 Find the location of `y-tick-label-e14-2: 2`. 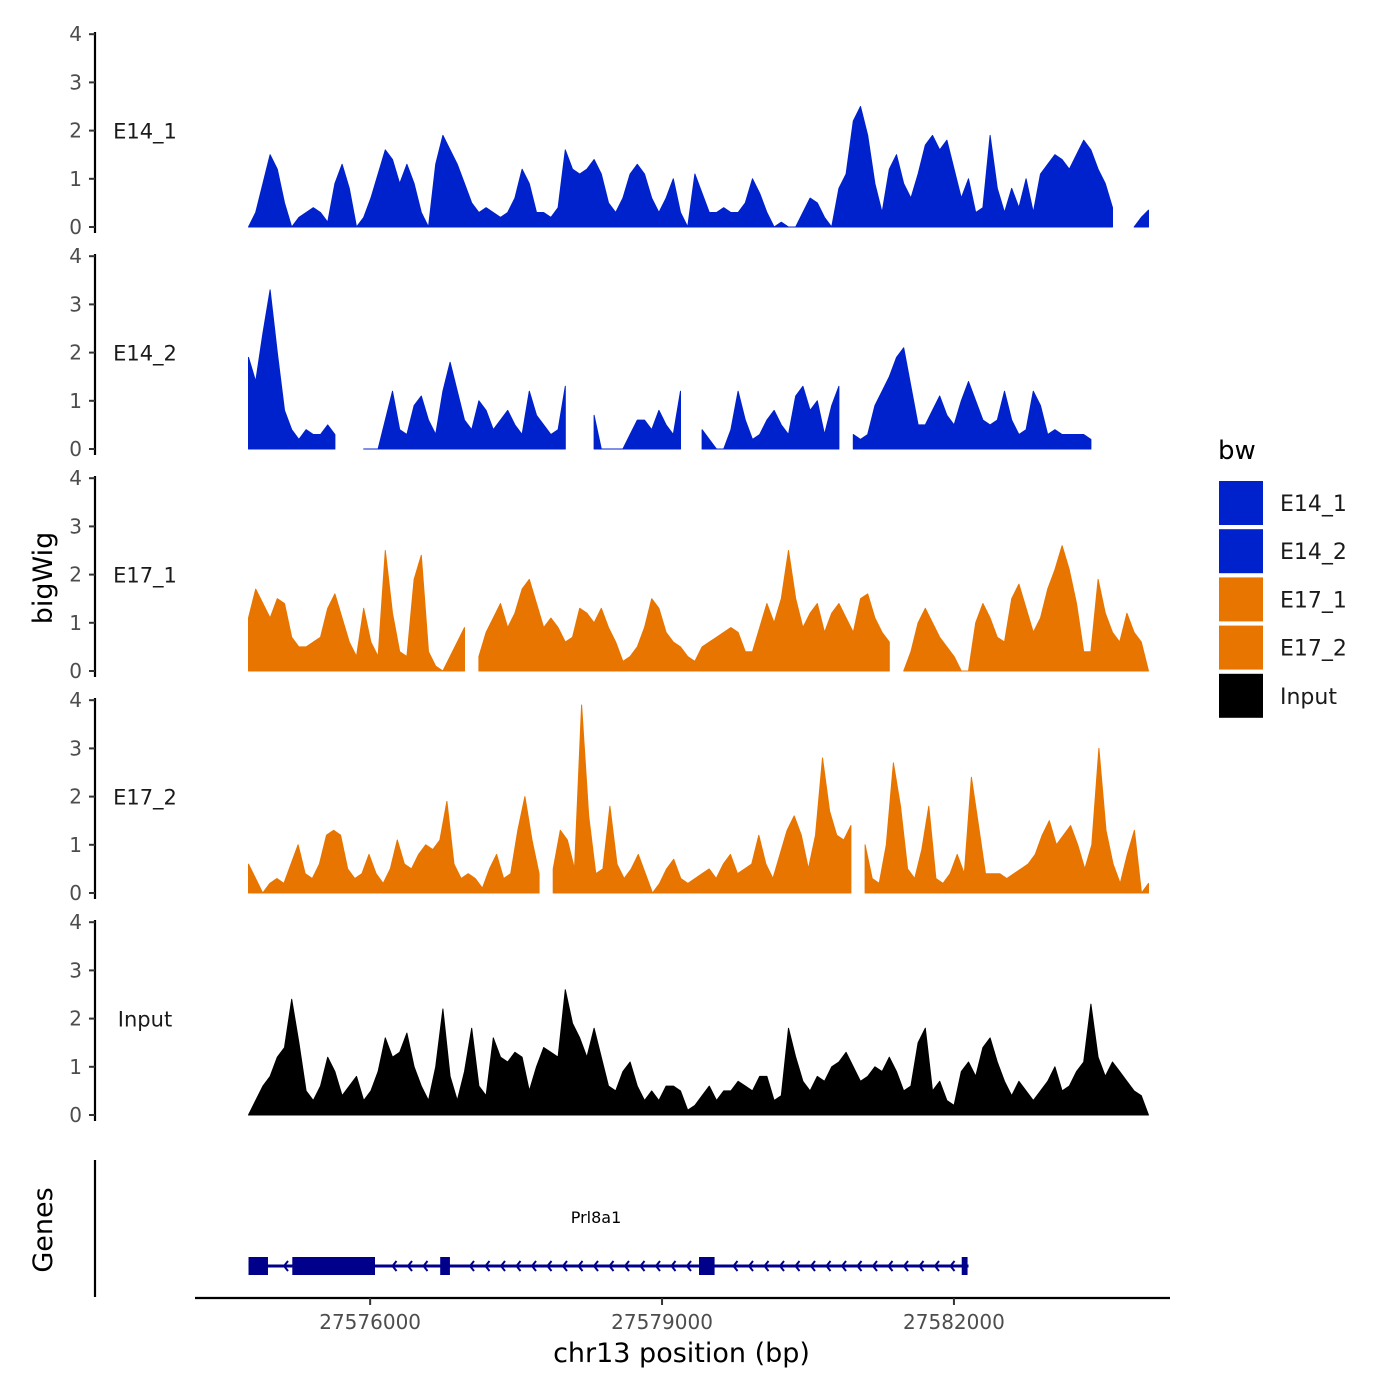

y-tick-label-e14-2: 2 is located at coordinates (75, 353).